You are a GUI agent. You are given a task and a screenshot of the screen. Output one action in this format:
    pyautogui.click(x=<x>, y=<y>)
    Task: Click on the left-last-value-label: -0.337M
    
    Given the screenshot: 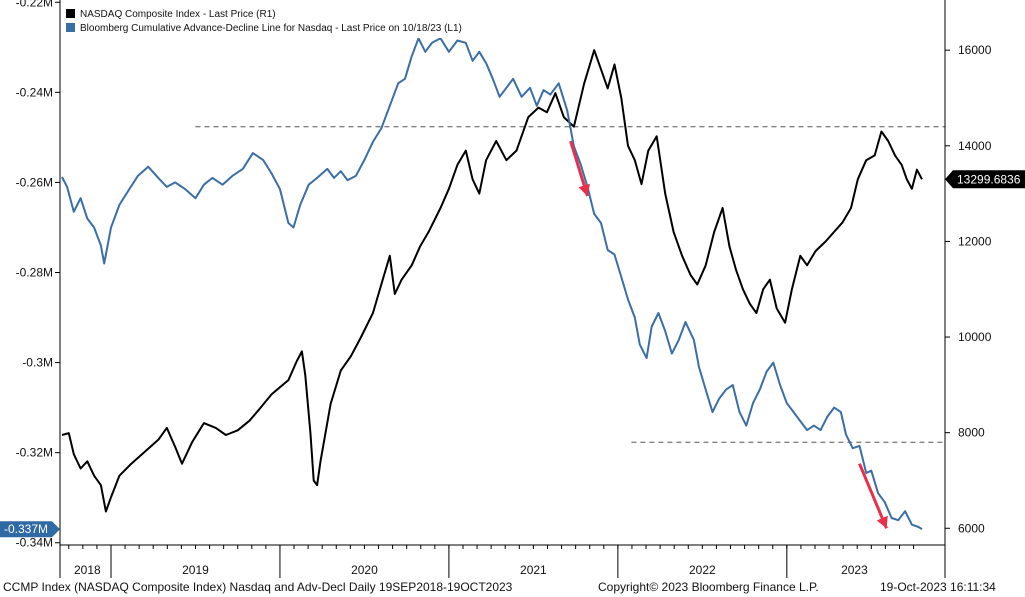 What is the action you would take?
    pyautogui.click(x=26, y=529)
    